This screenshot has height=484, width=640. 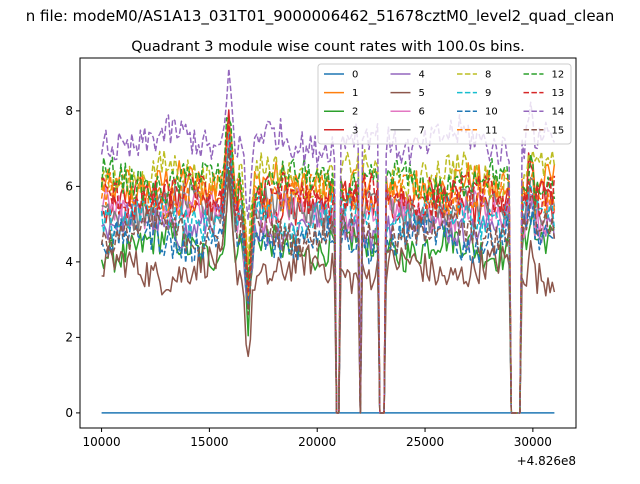 I want to click on legend-label: 15, so click(x=558, y=130).